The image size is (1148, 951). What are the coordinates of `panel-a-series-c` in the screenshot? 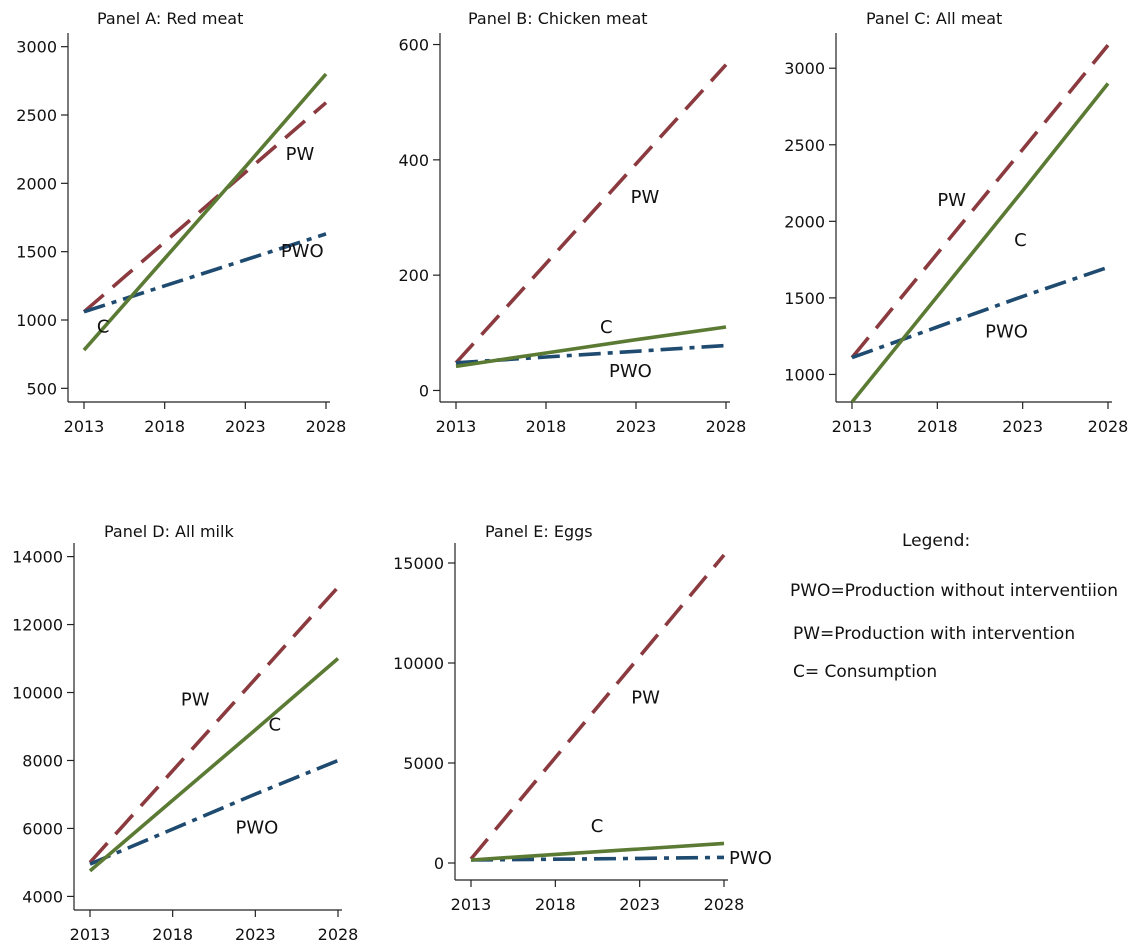 It's located at (205, 212).